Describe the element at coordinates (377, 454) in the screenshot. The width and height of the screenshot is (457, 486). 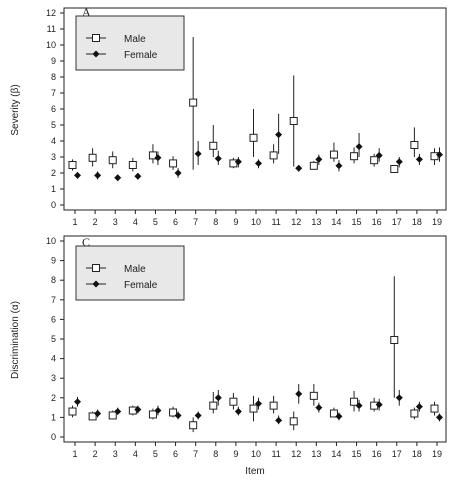
I see `panel-c-x-tick-label: 16` at that location.